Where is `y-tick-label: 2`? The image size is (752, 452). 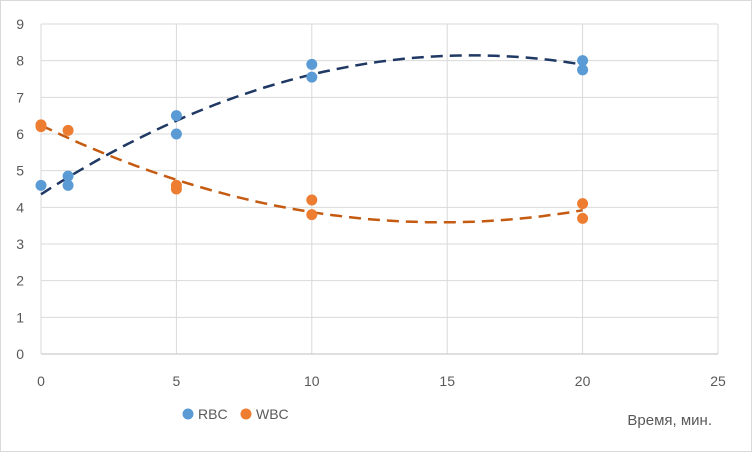
y-tick-label: 2 is located at coordinates (20, 281).